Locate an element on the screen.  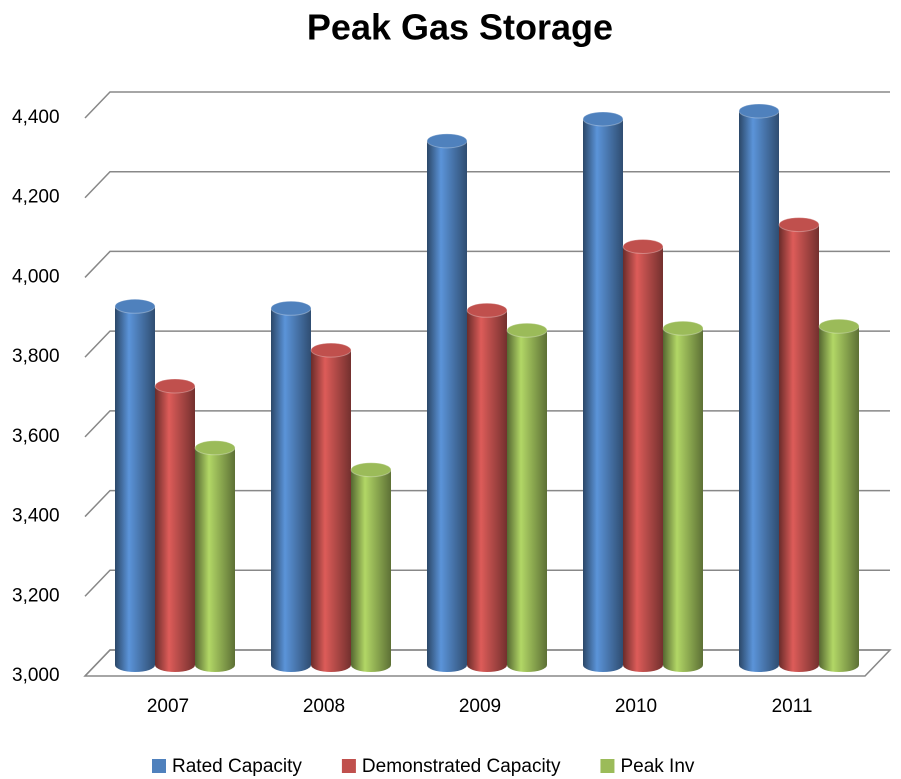
x-tick-label: 2007 is located at coordinates (168, 706).